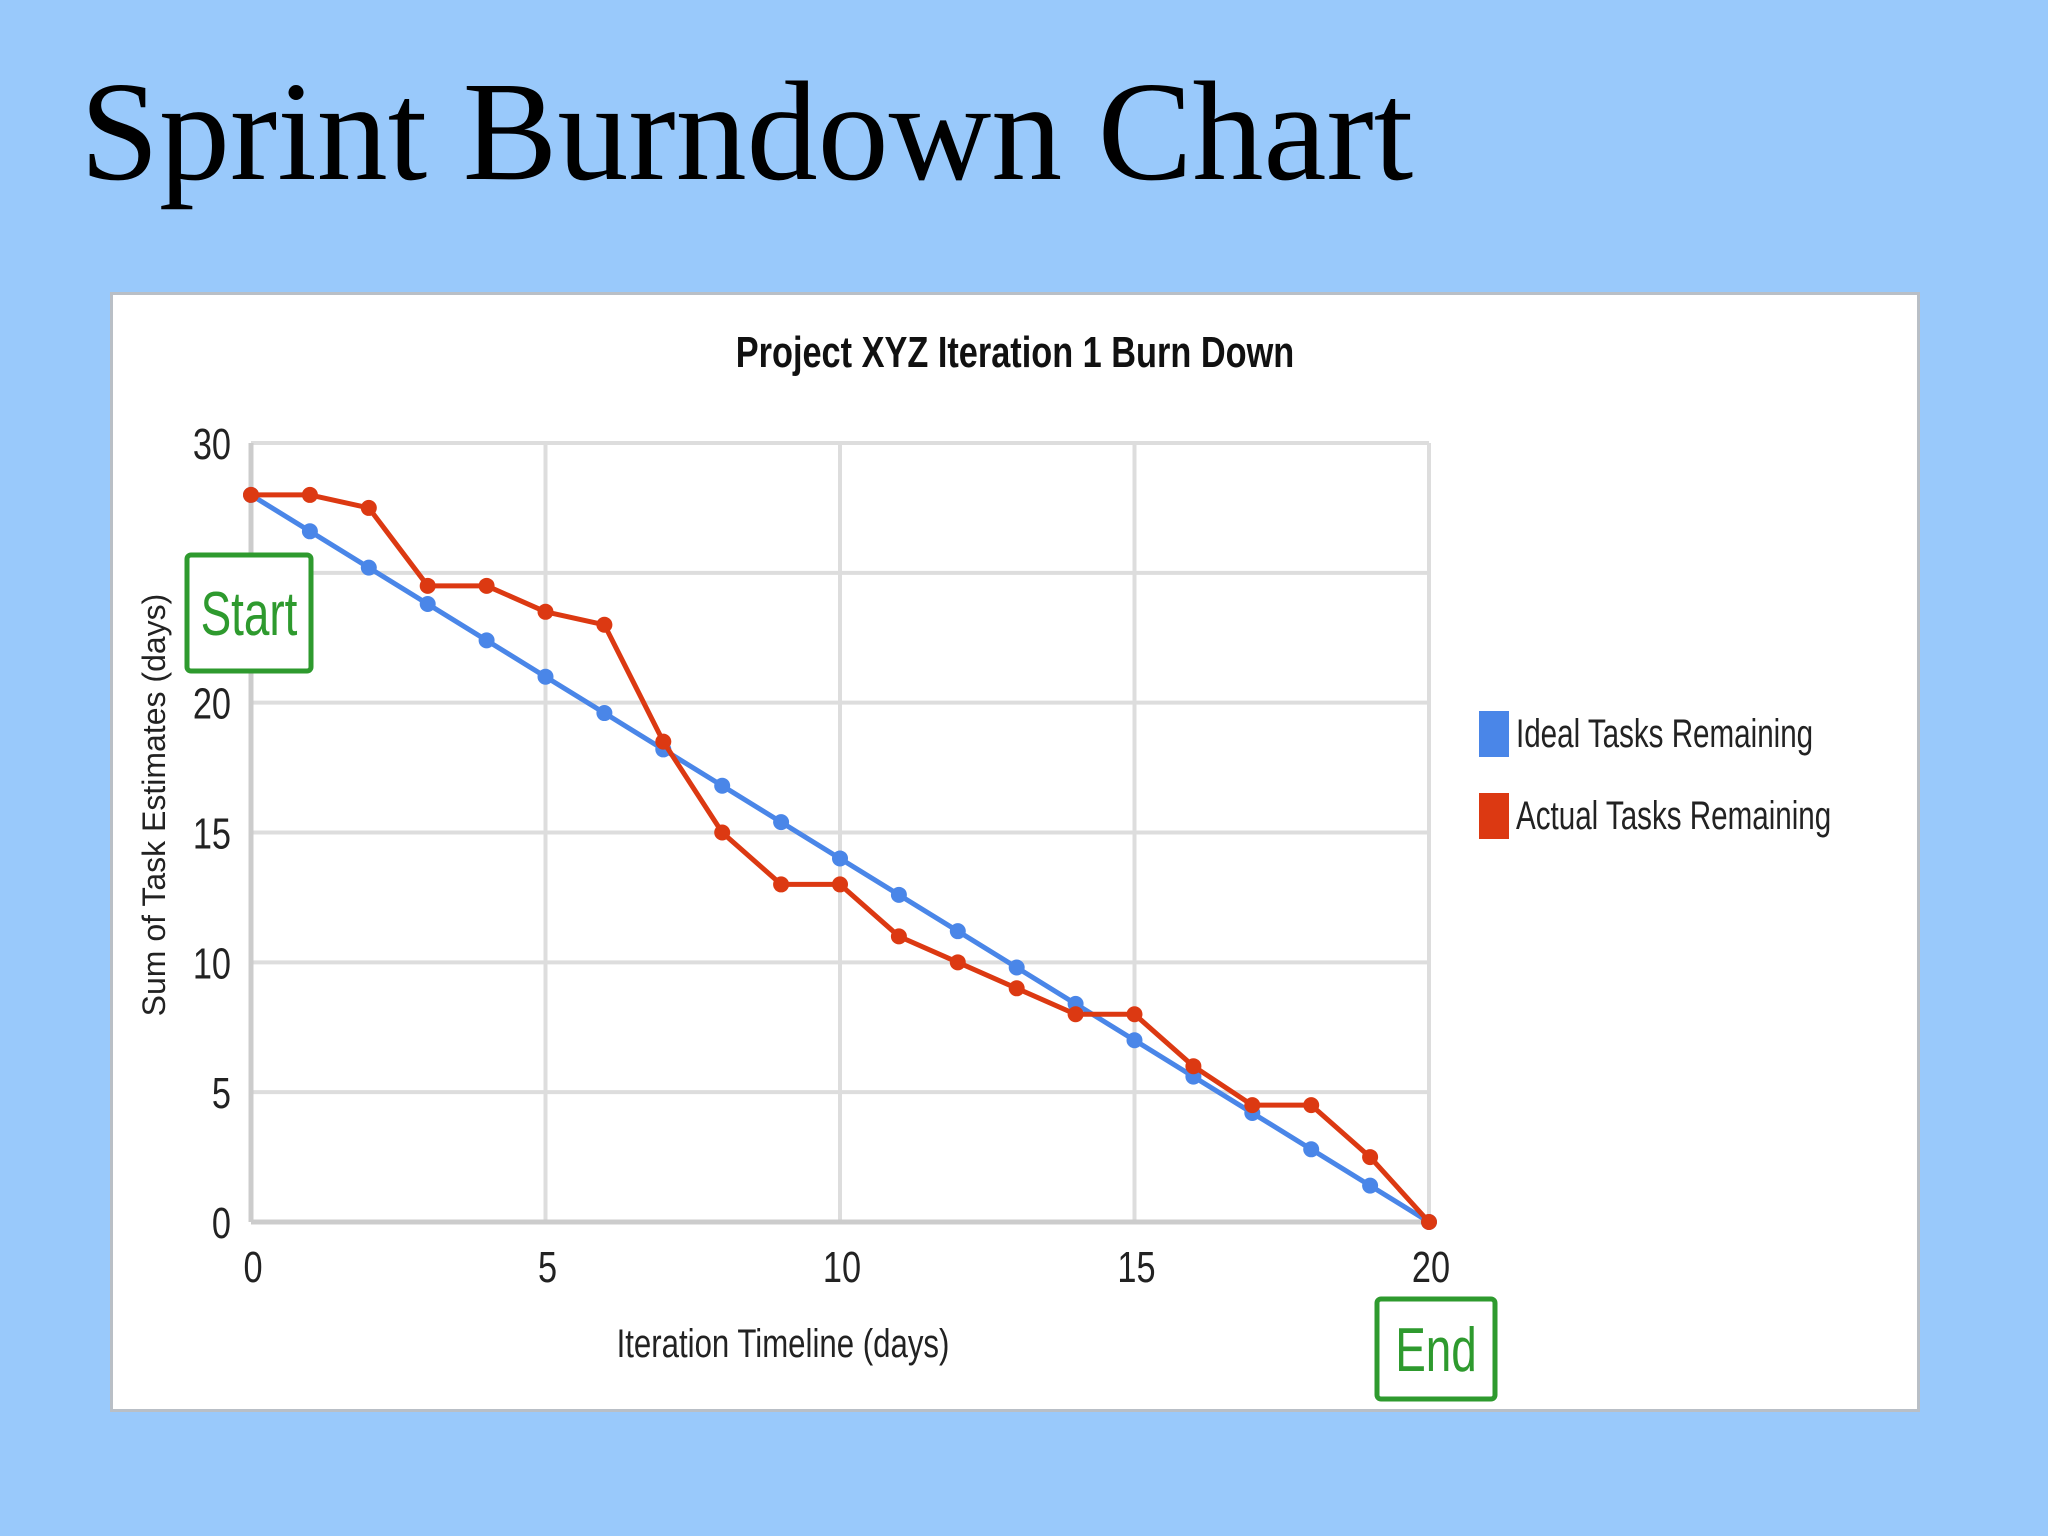 This screenshot has height=1536, width=2048. I want to click on legend-label: Actual Tasks Remaining, so click(1673, 816).